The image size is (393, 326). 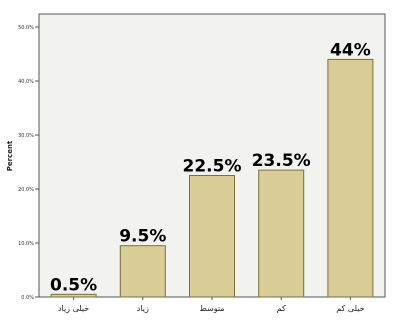 What do you see at coordinates (10, 155) in the screenshot?
I see `y-axis-label: Percent` at bounding box center [10, 155].